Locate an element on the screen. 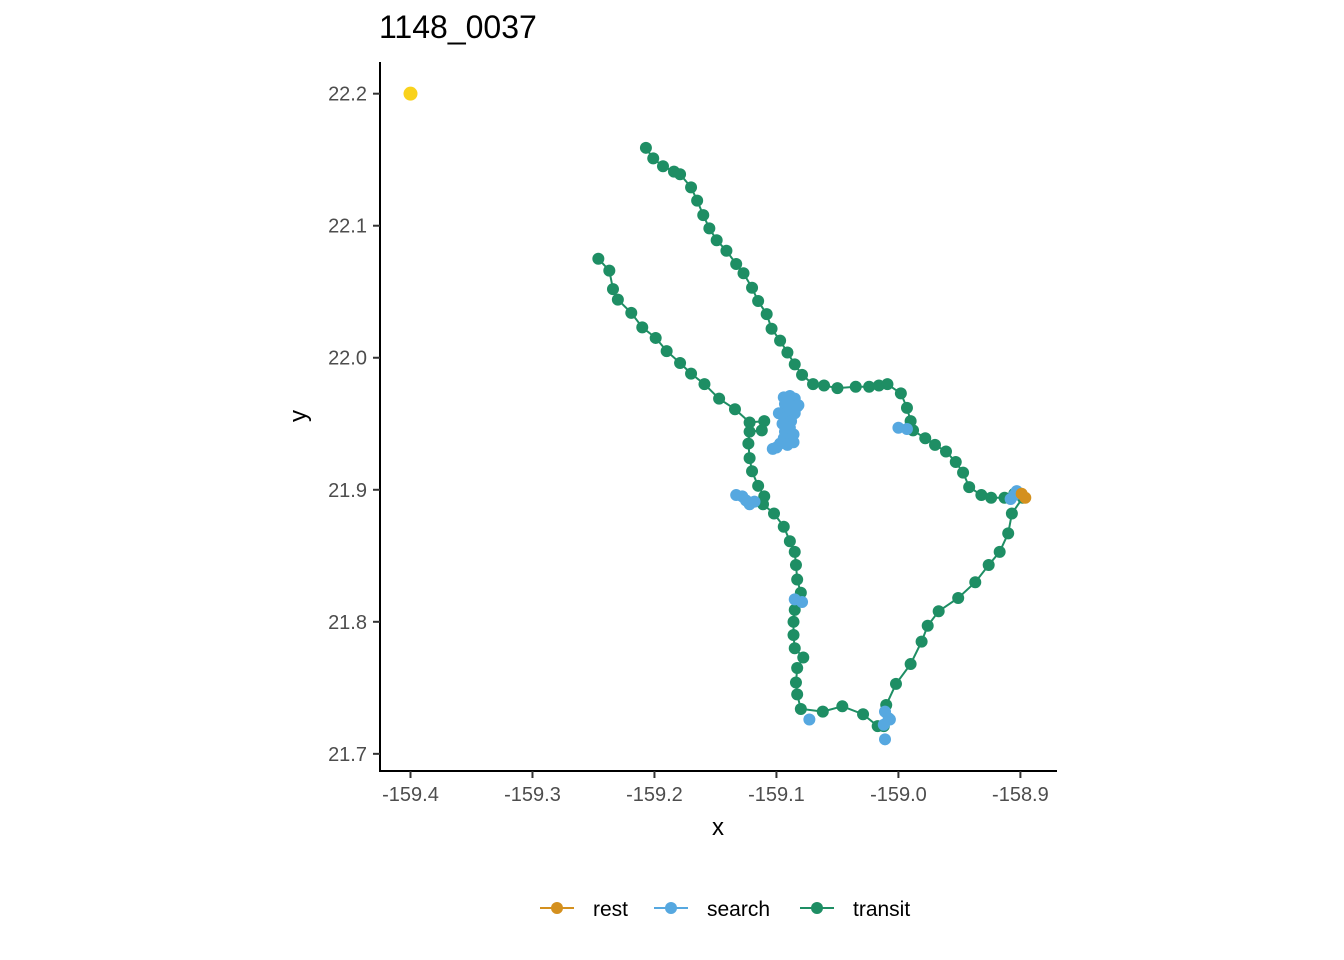 This screenshot has width=1344, height=960. search-points is located at coordinates (878, 568).